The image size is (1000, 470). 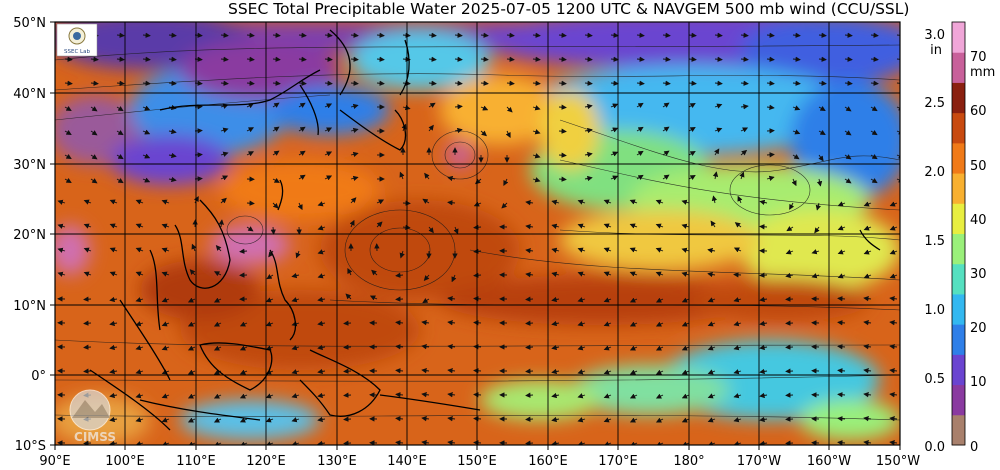 What do you see at coordinates (934, 103) in the screenshot?
I see `inch-tick: 2.5` at bounding box center [934, 103].